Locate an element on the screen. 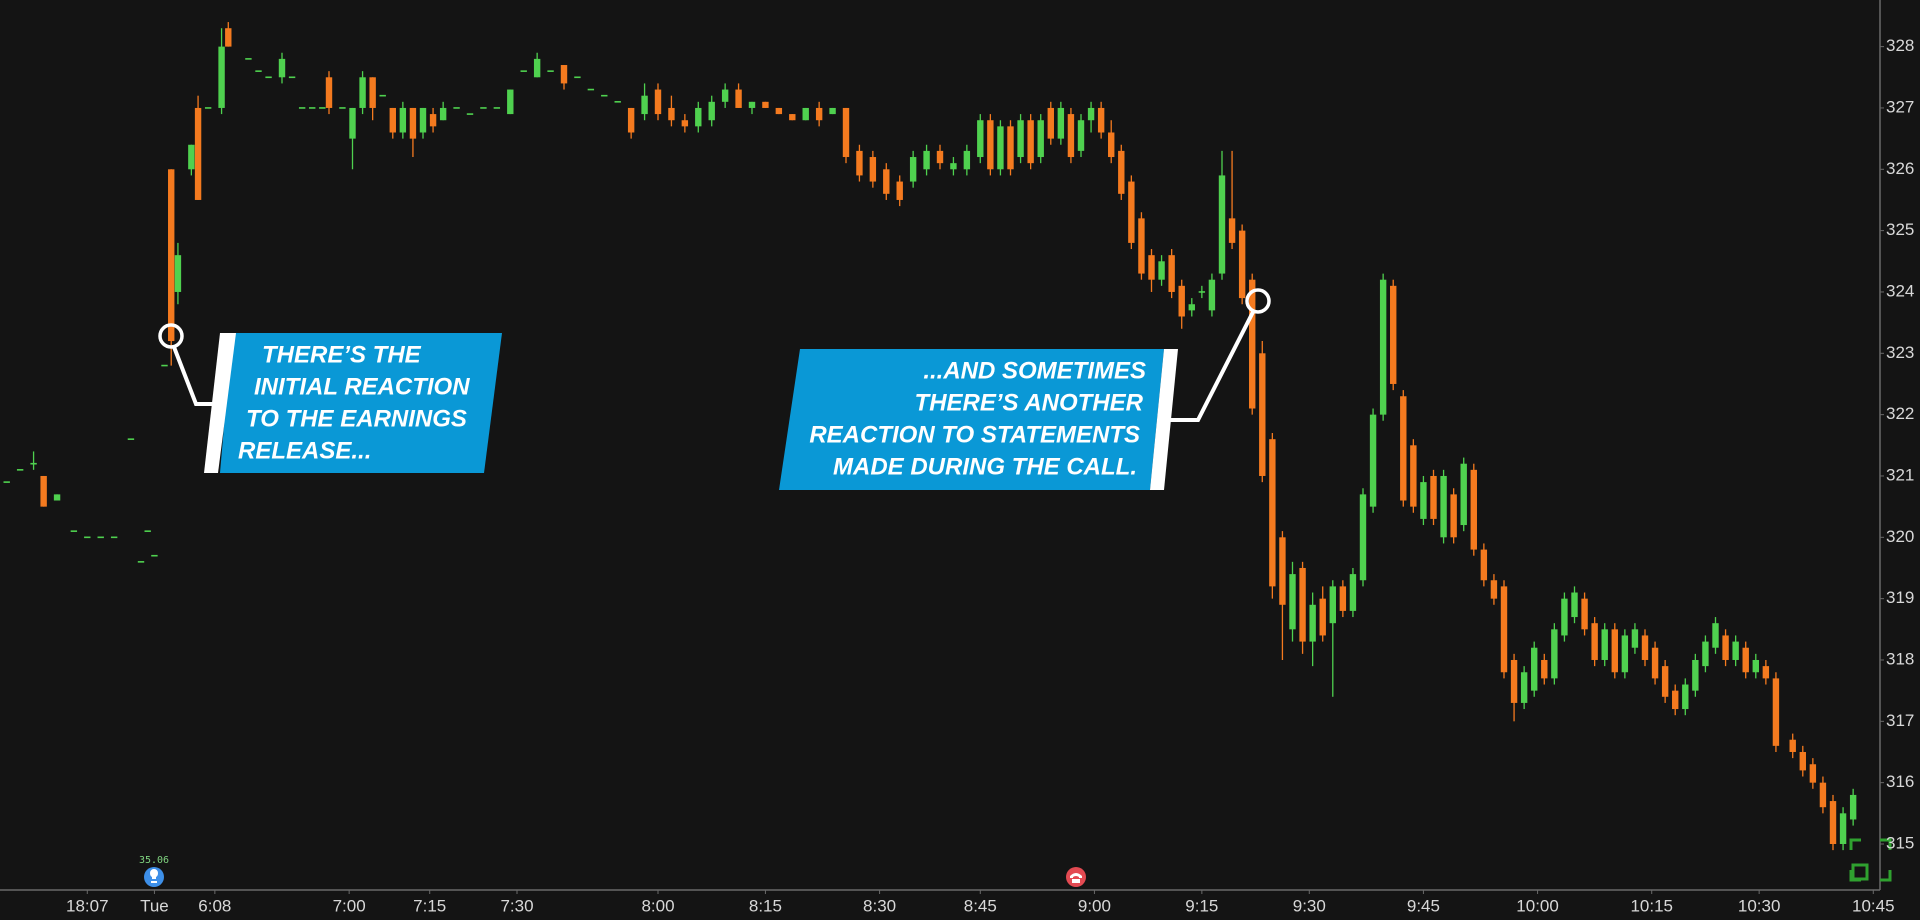  y-tick-label: 326 is located at coordinates (1900, 168).